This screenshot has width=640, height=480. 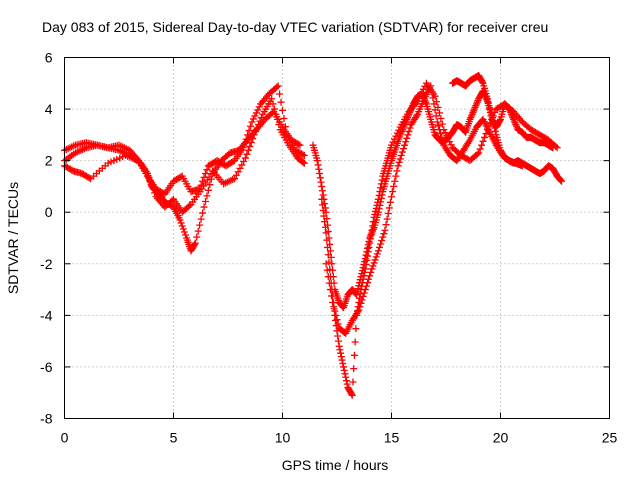 What do you see at coordinates (46, 264) in the screenshot?
I see `y-tick-label: -2` at bounding box center [46, 264].